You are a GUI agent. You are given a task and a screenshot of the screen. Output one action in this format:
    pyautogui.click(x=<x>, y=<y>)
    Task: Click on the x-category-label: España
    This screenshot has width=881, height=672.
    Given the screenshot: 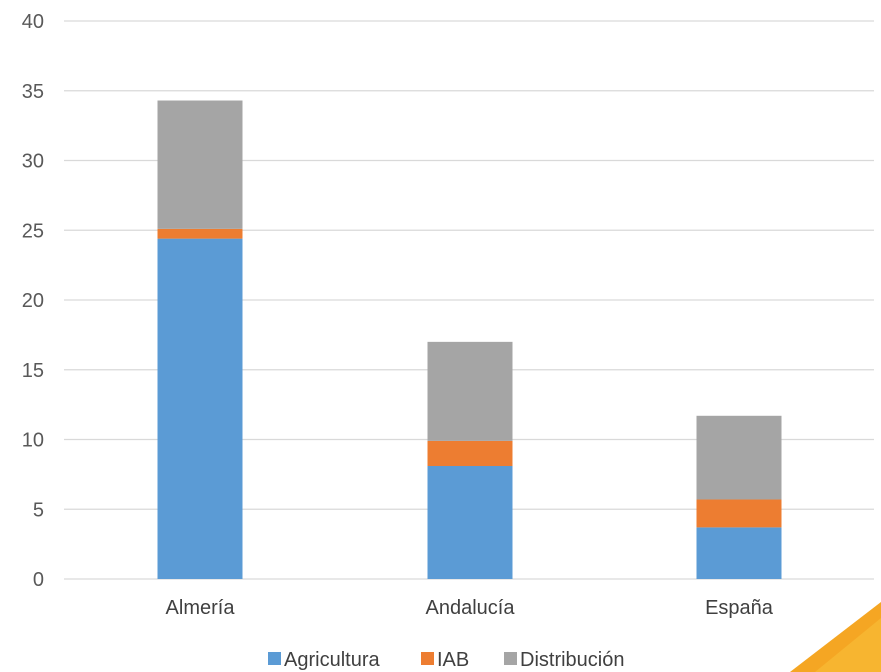 What is the action you would take?
    pyautogui.click(x=739, y=608)
    